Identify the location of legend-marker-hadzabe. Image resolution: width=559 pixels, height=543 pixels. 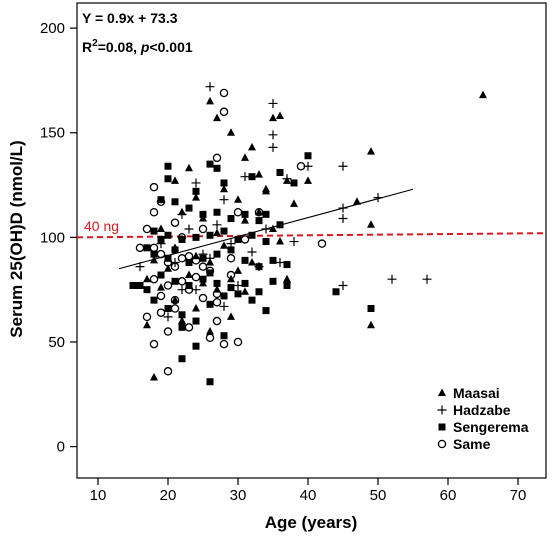
(442, 410).